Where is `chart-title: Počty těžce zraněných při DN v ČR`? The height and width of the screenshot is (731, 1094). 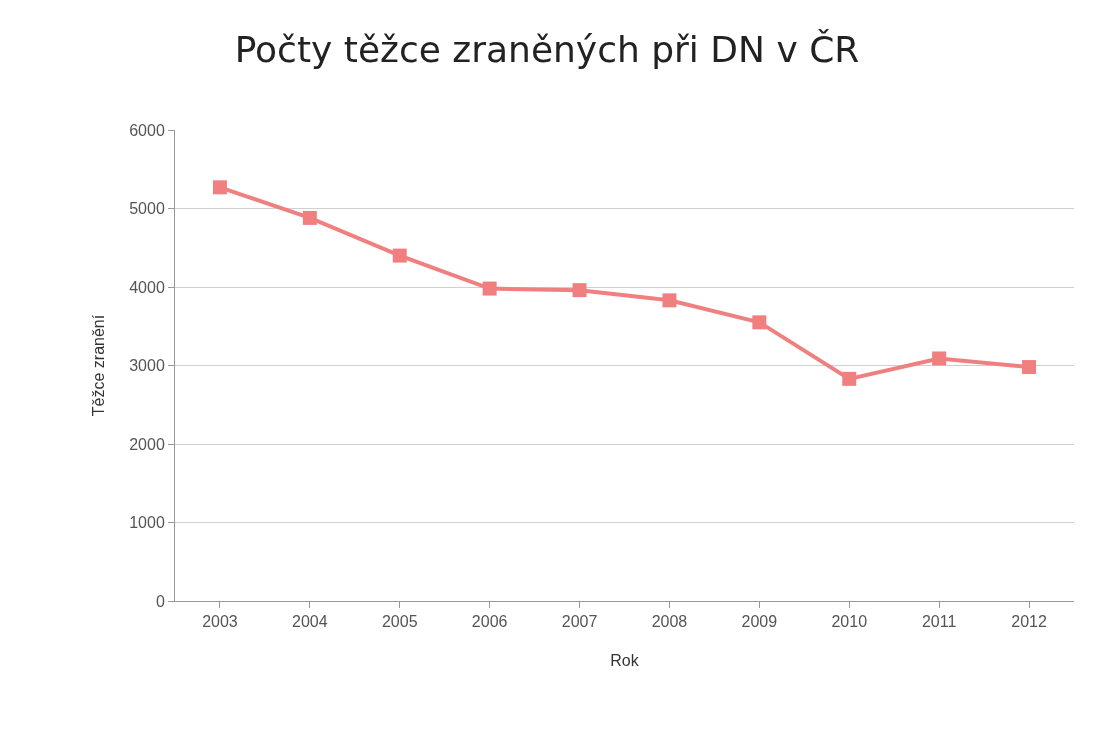
chart-title: Počty těžce zraněných při DN v ČR is located at coordinates (547, 49).